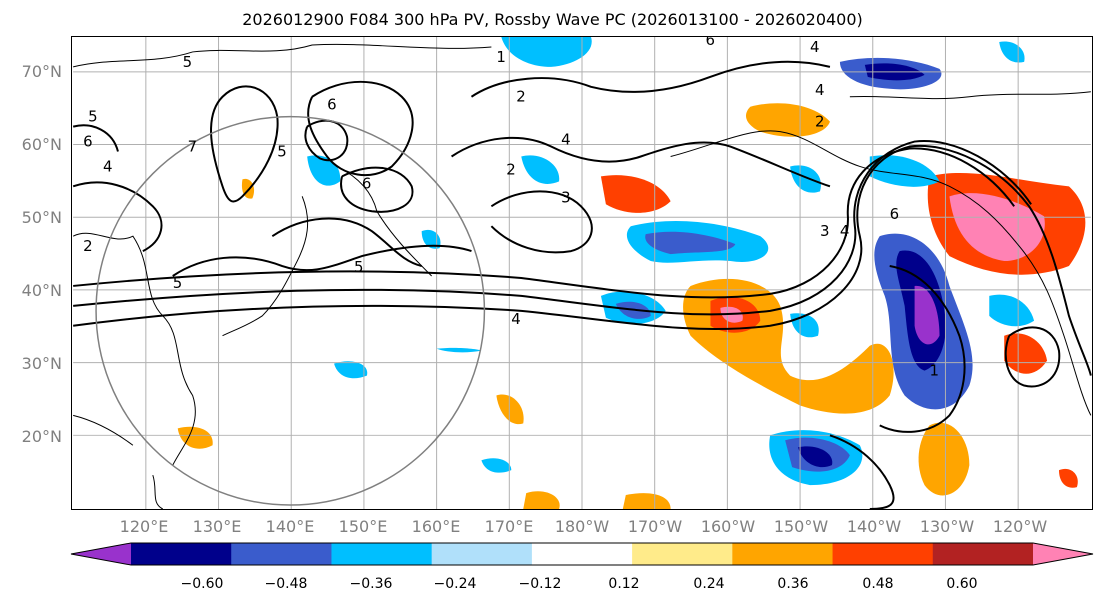 The image size is (1105, 604). Describe the element at coordinates (878, 584) in the screenshot. I see `colorbar-tick: 0.48` at that location.